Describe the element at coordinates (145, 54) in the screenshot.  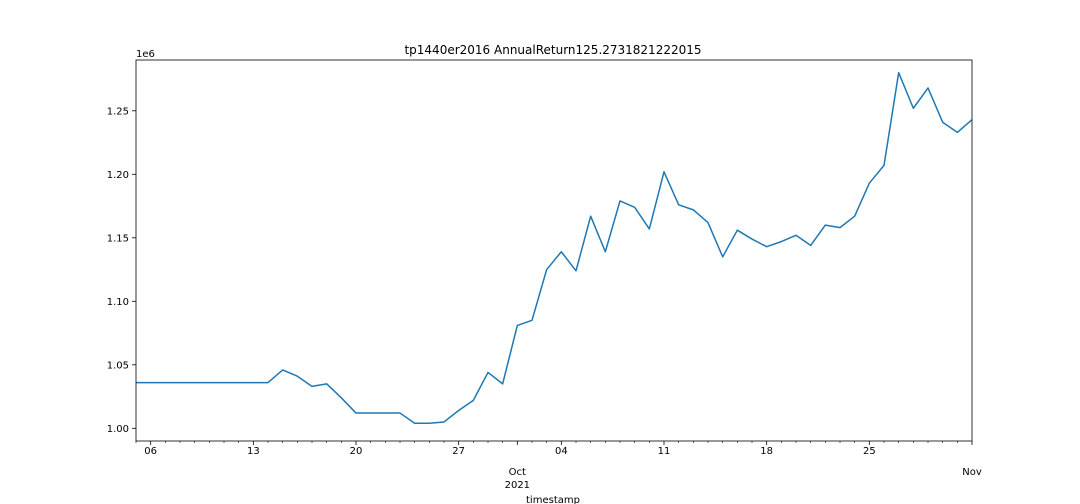
I see `y-axis-offset-label: 1e6` at that location.